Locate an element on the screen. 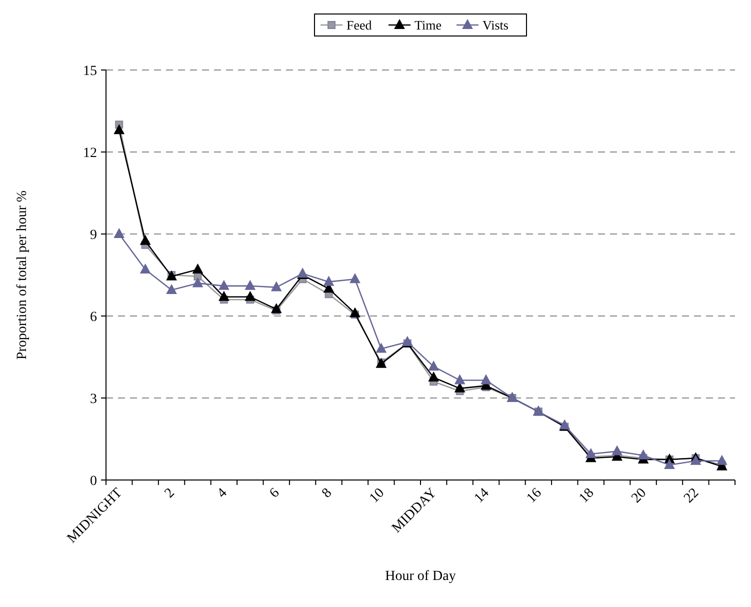 The height and width of the screenshot is (607, 751). y-tick-label: 12 is located at coordinates (90, 153).